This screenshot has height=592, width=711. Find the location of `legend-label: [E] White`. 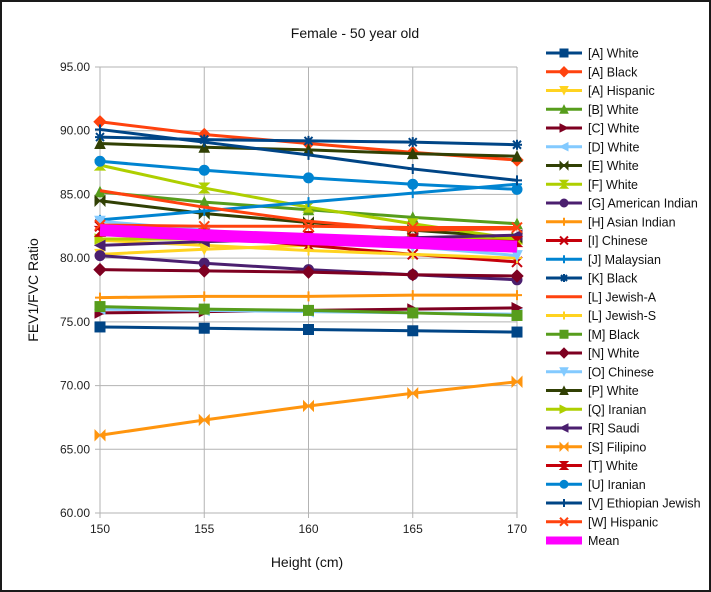

legend-label: [E] White is located at coordinates (613, 166).